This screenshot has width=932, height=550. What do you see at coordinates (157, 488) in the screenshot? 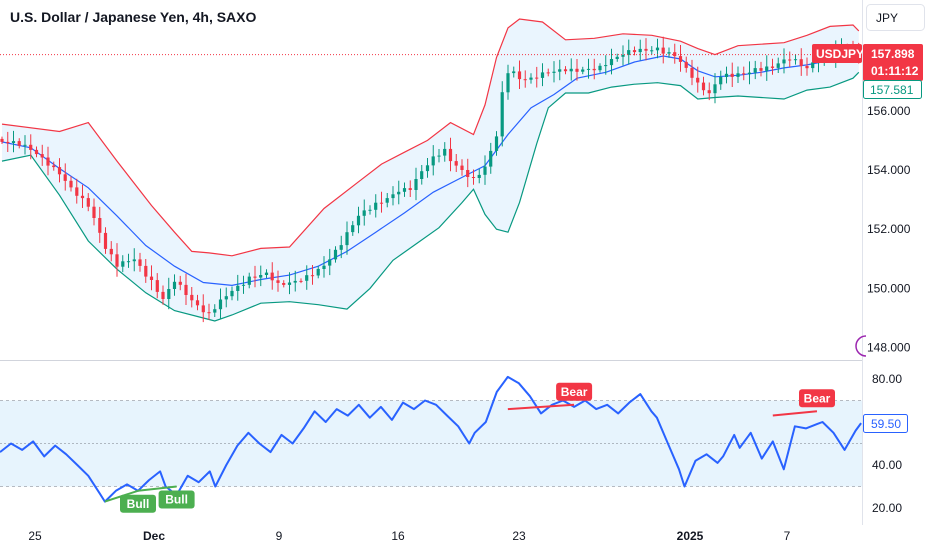
I see `bull-divergence-line` at bounding box center [157, 488].